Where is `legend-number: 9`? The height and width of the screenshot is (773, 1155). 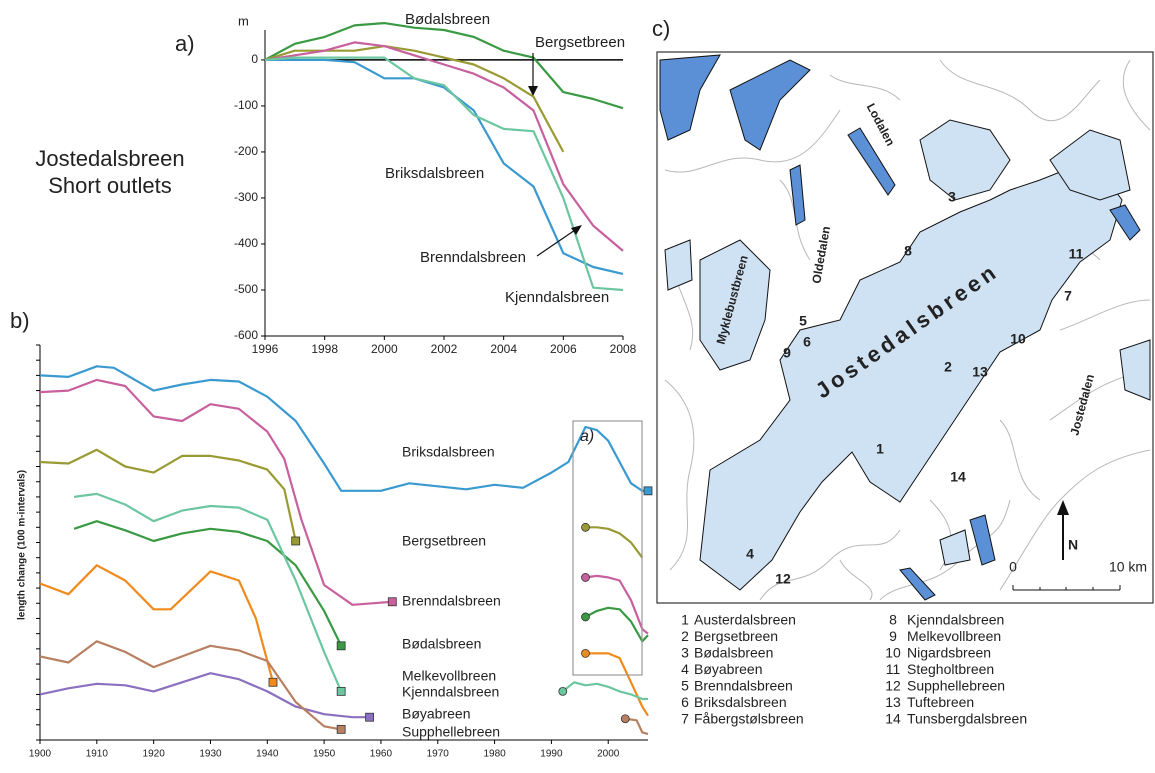 legend-number: 9 is located at coordinates (893, 636).